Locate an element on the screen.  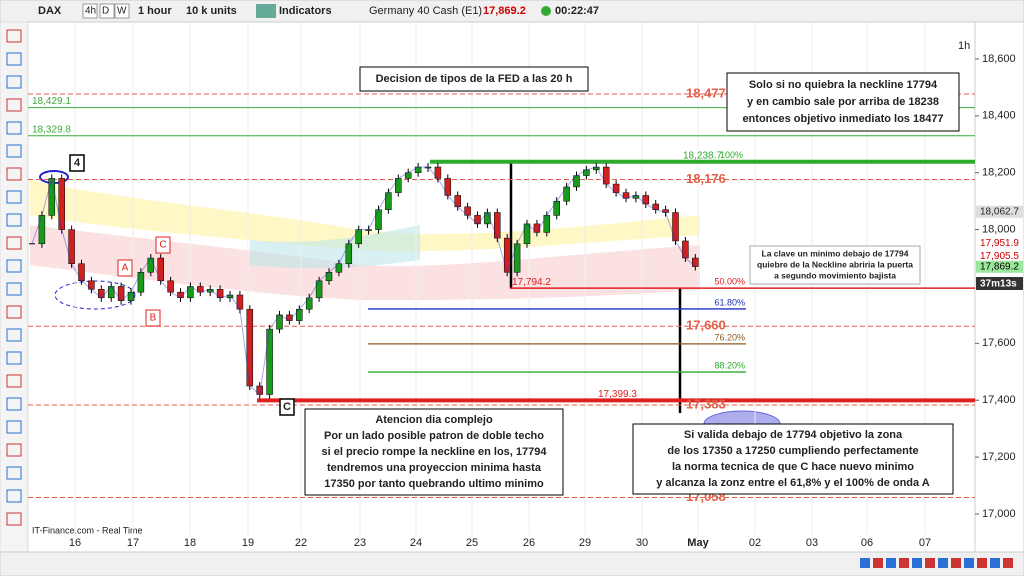
units: 10 k units is located at coordinates (211, 11).